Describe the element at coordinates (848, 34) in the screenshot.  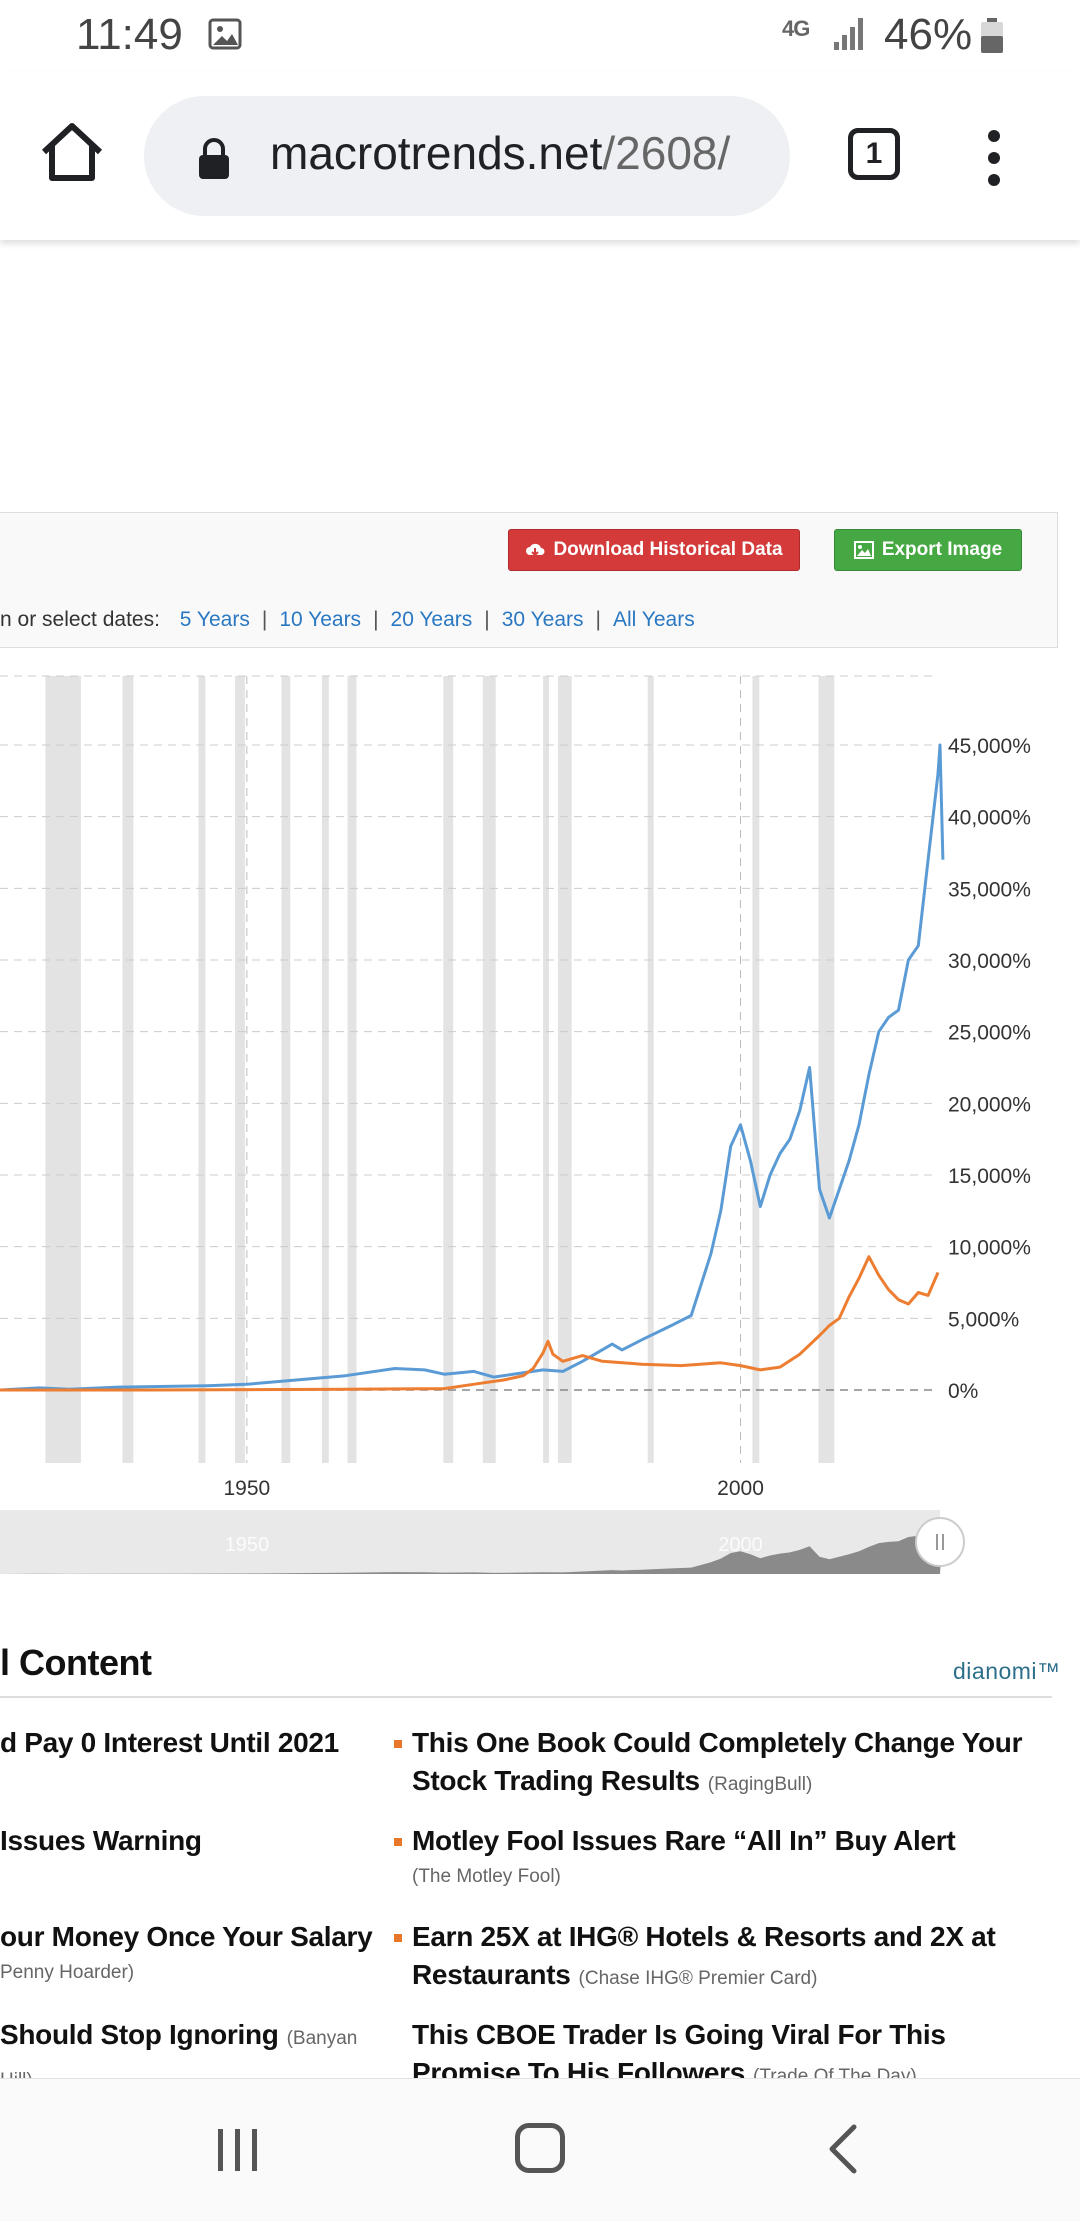
I see `signal-strength-icon` at that location.